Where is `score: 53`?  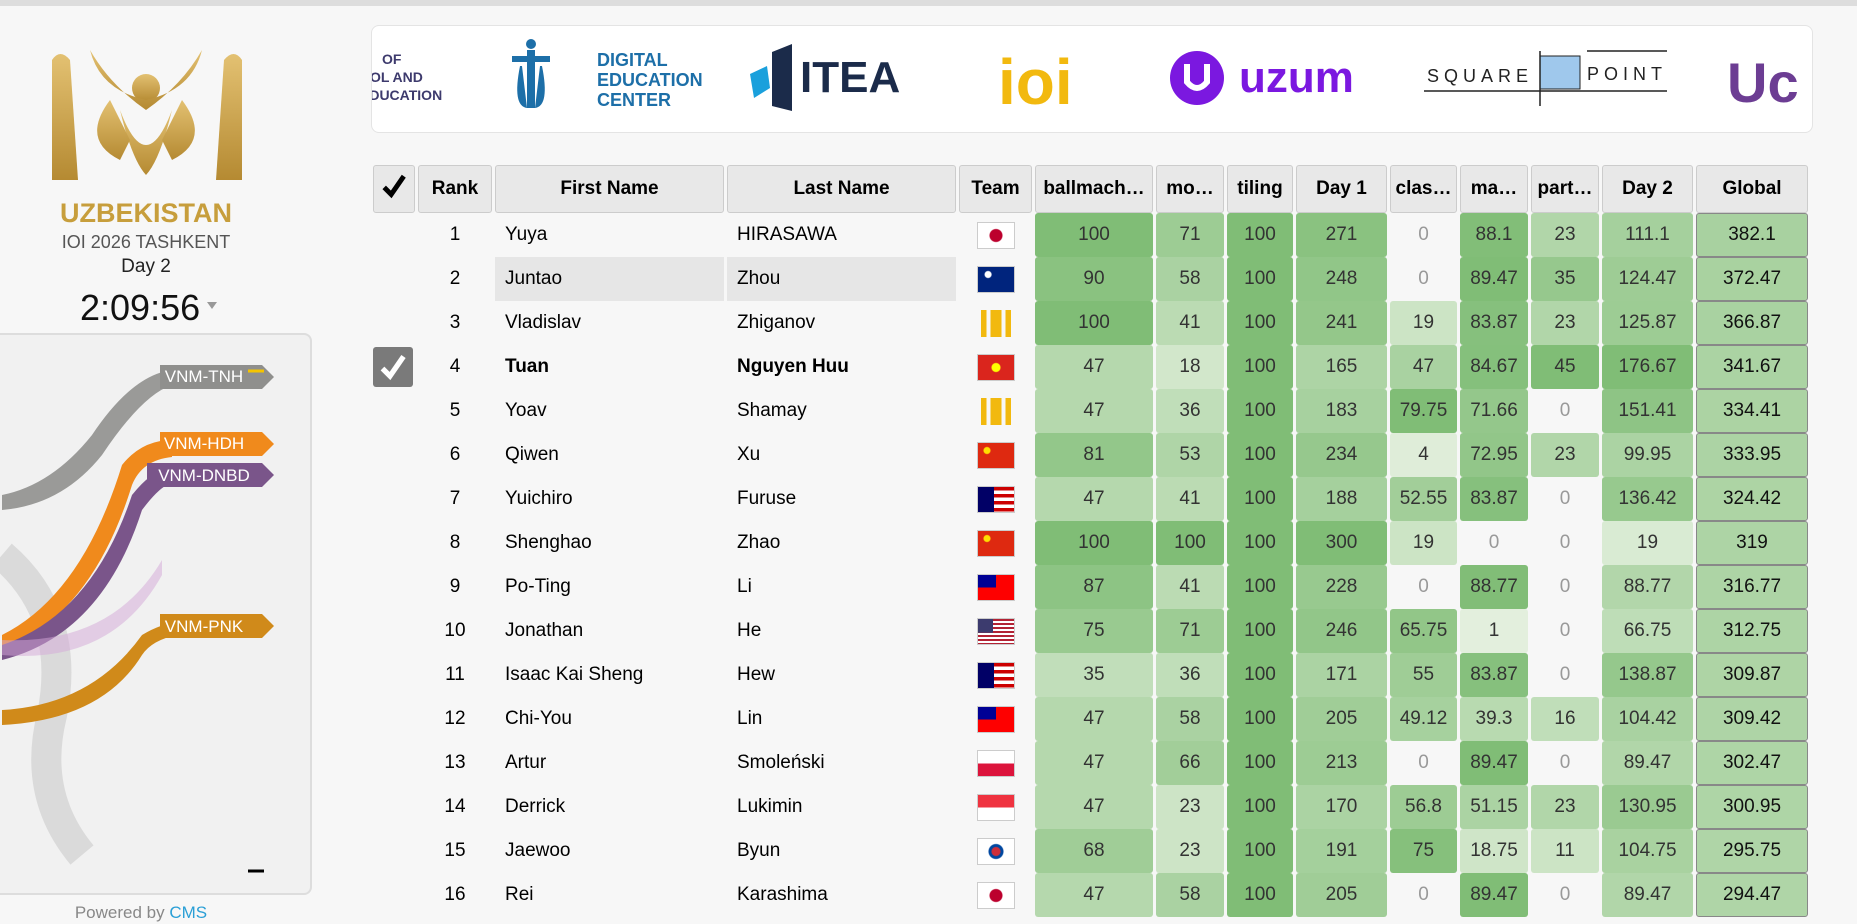
score: 53 is located at coordinates (1190, 455).